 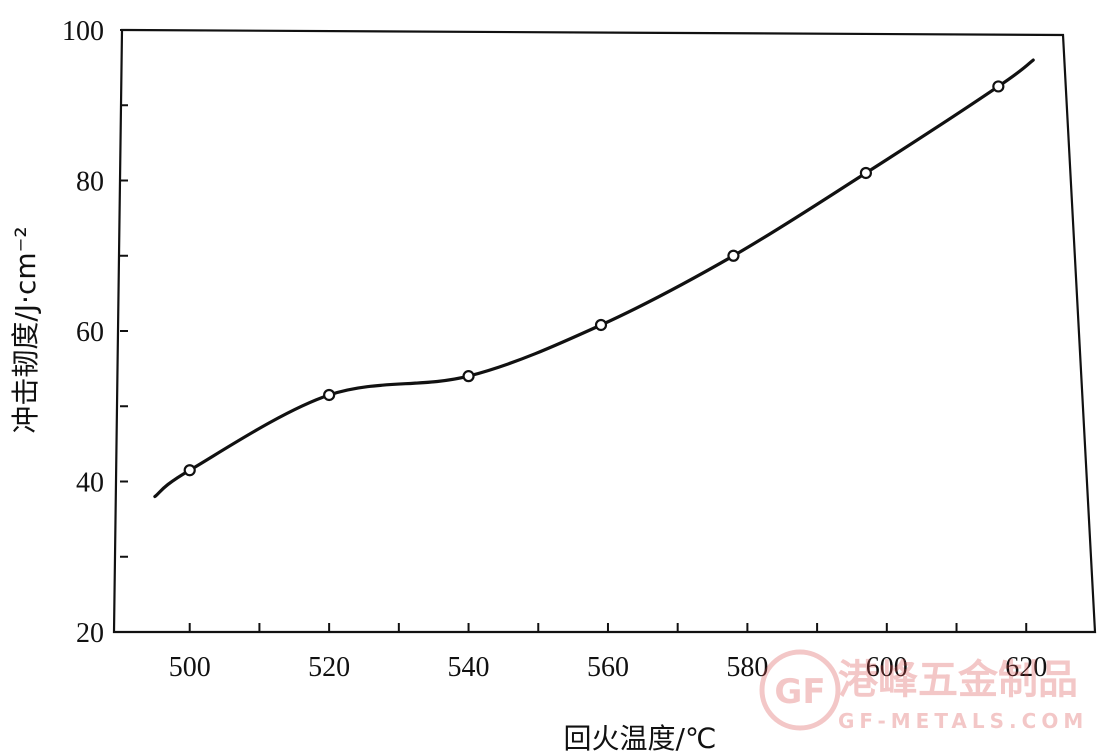 I want to click on watermark: GF 港峰五金制品 GF-METALS.COM, so click(x=923, y=691).